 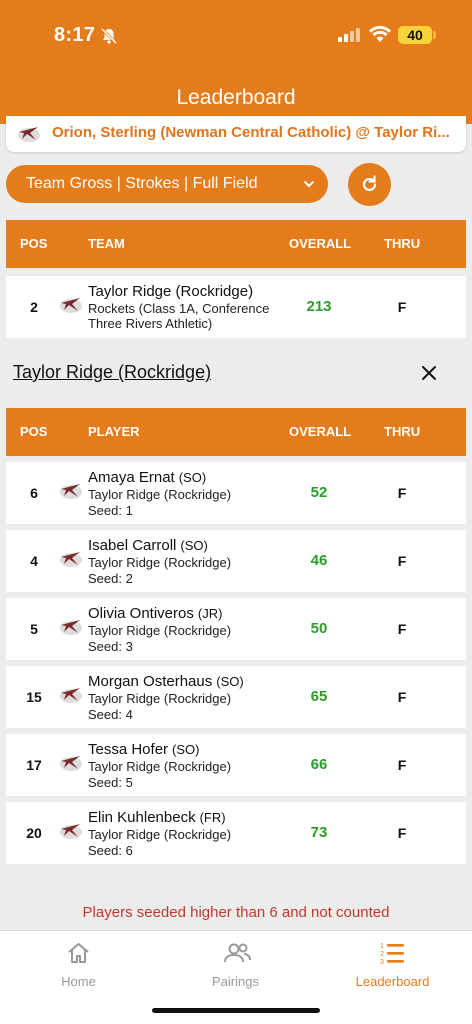 What do you see at coordinates (309, 184) in the screenshot?
I see `chevron-down-icon` at bounding box center [309, 184].